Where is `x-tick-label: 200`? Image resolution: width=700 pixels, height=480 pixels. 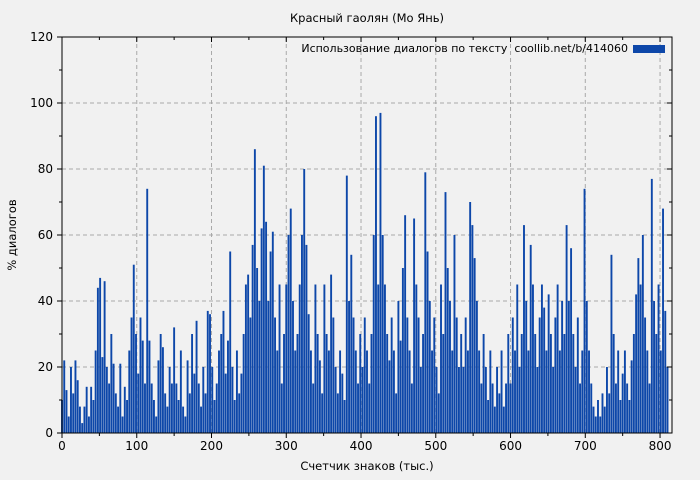
x-tick-label: 200 is located at coordinates (211, 446).